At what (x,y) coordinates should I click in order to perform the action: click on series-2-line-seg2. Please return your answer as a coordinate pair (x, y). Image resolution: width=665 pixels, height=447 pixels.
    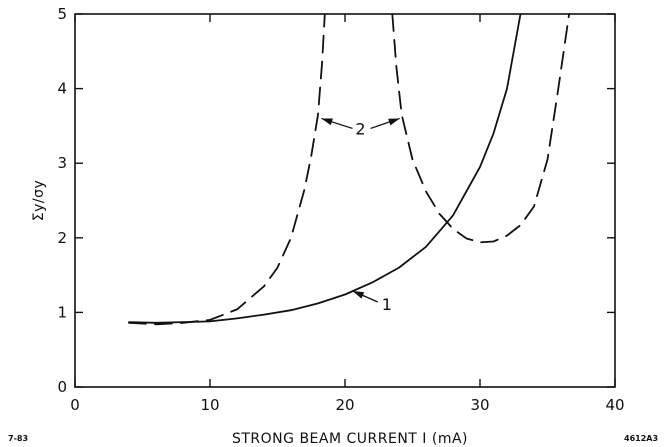
    Looking at the image, I should click on (480, 128).